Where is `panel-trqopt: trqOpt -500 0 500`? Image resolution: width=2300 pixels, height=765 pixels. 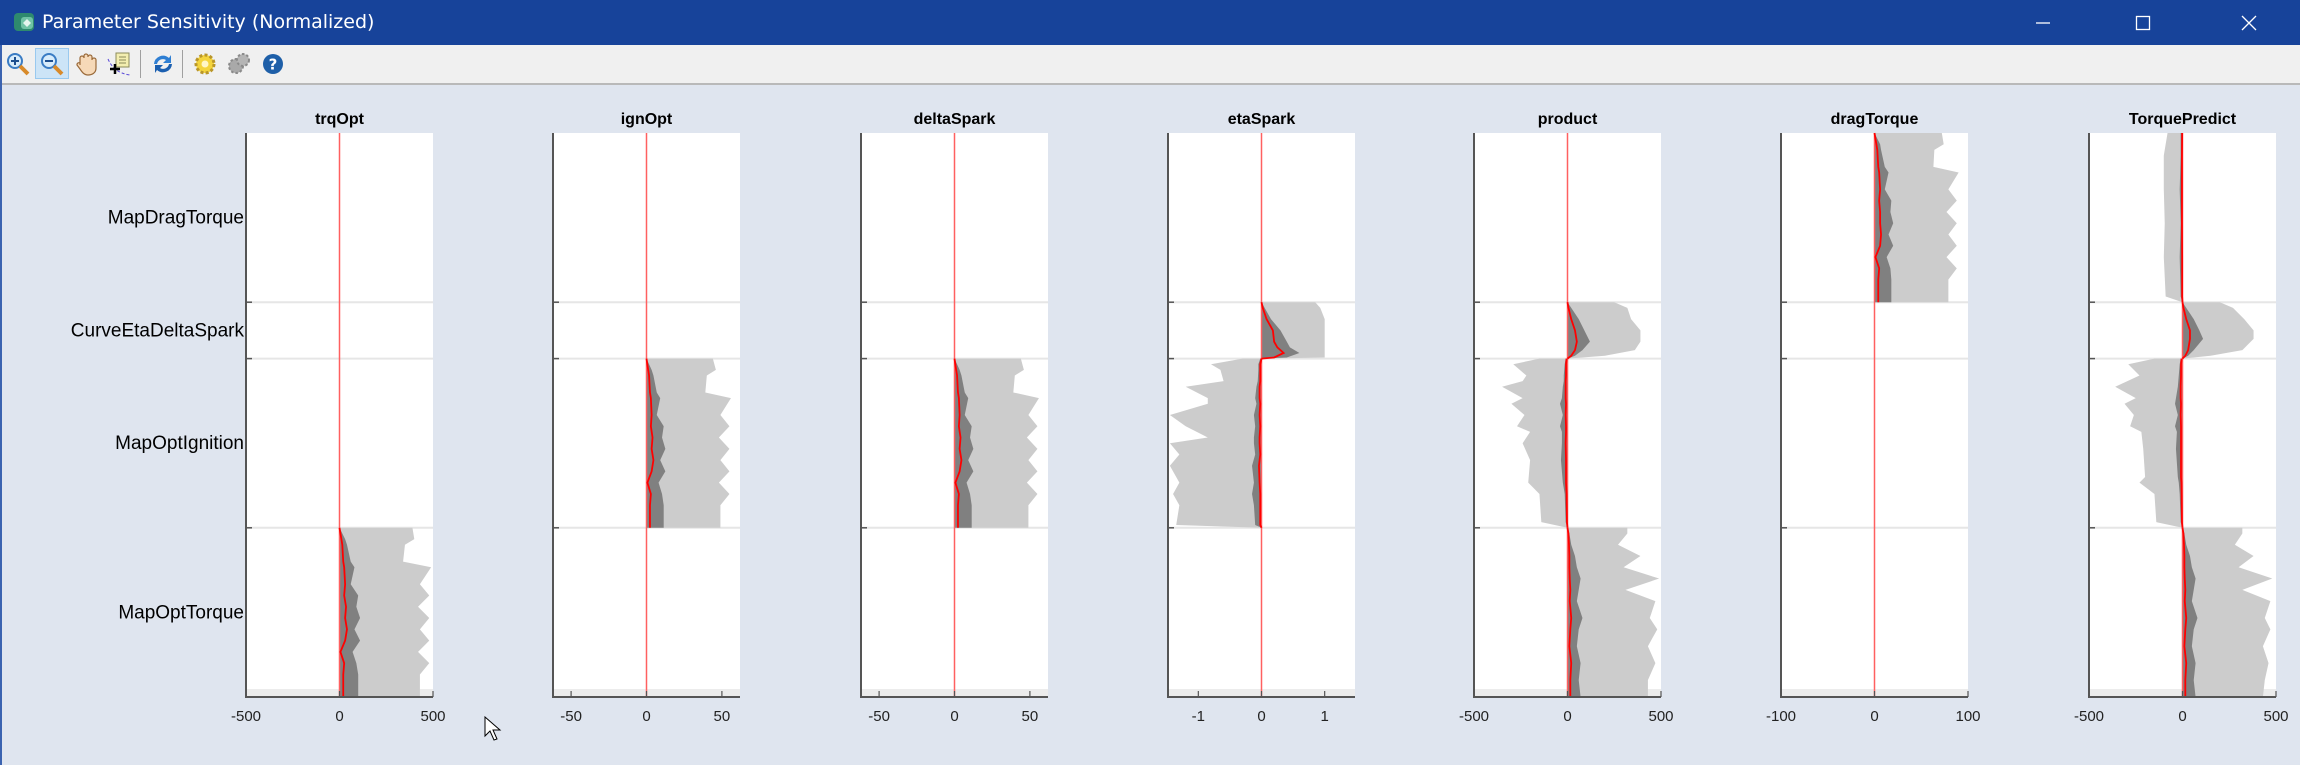
panel-trqopt: trqOpt -500 0 500 is located at coordinates (338, 418).